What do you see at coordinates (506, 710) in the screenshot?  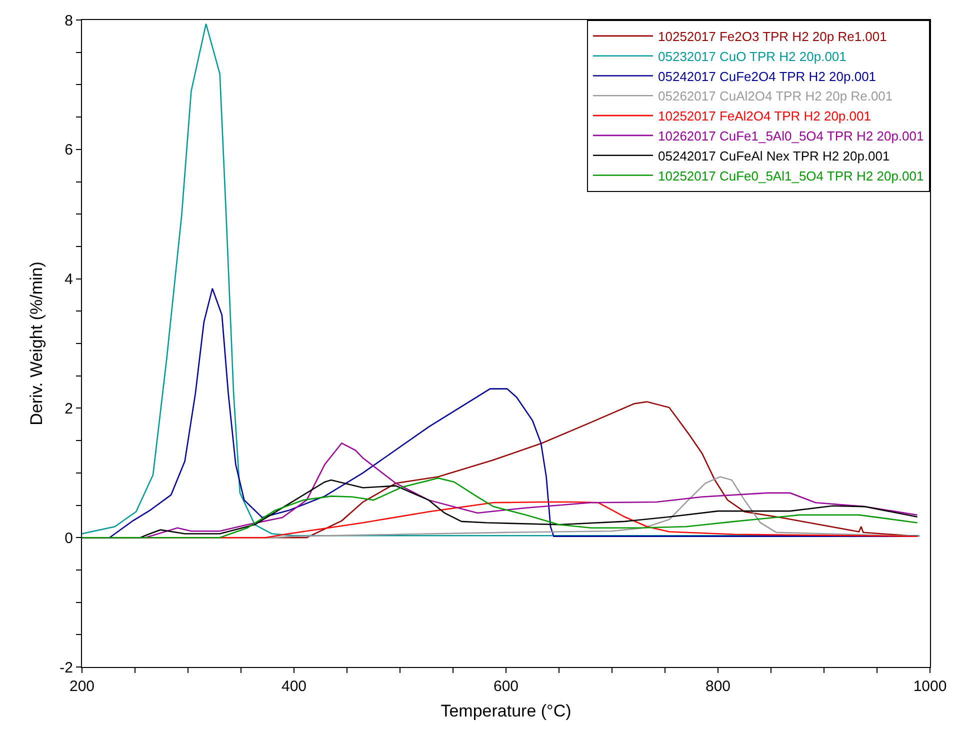 I see `x-axis-title: Temperature (°C)` at bounding box center [506, 710].